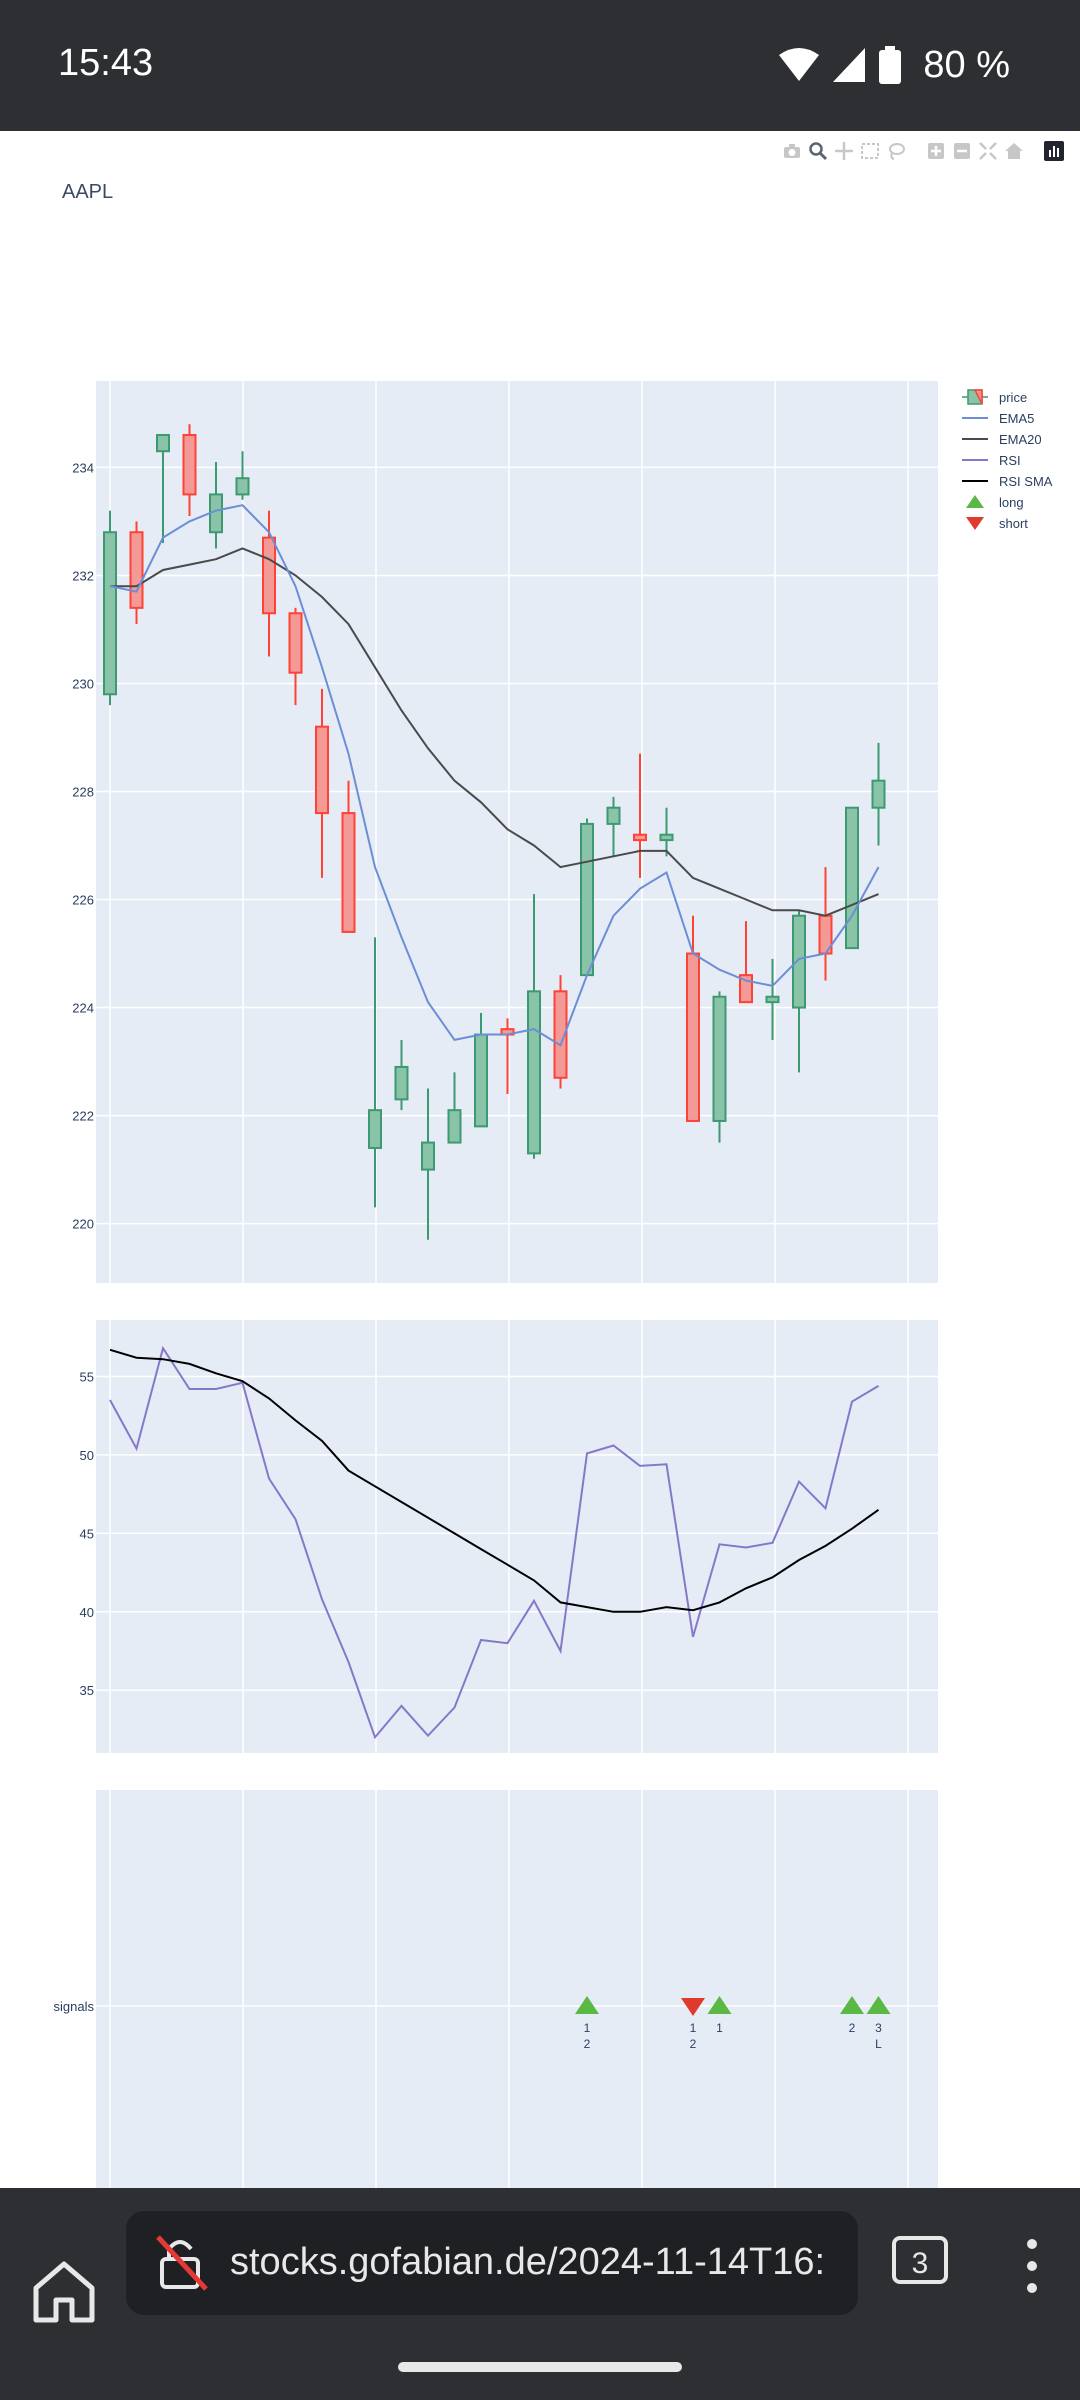  Describe the element at coordinates (878, 2044) in the screenshot. I see `signal-label: L` at that location.